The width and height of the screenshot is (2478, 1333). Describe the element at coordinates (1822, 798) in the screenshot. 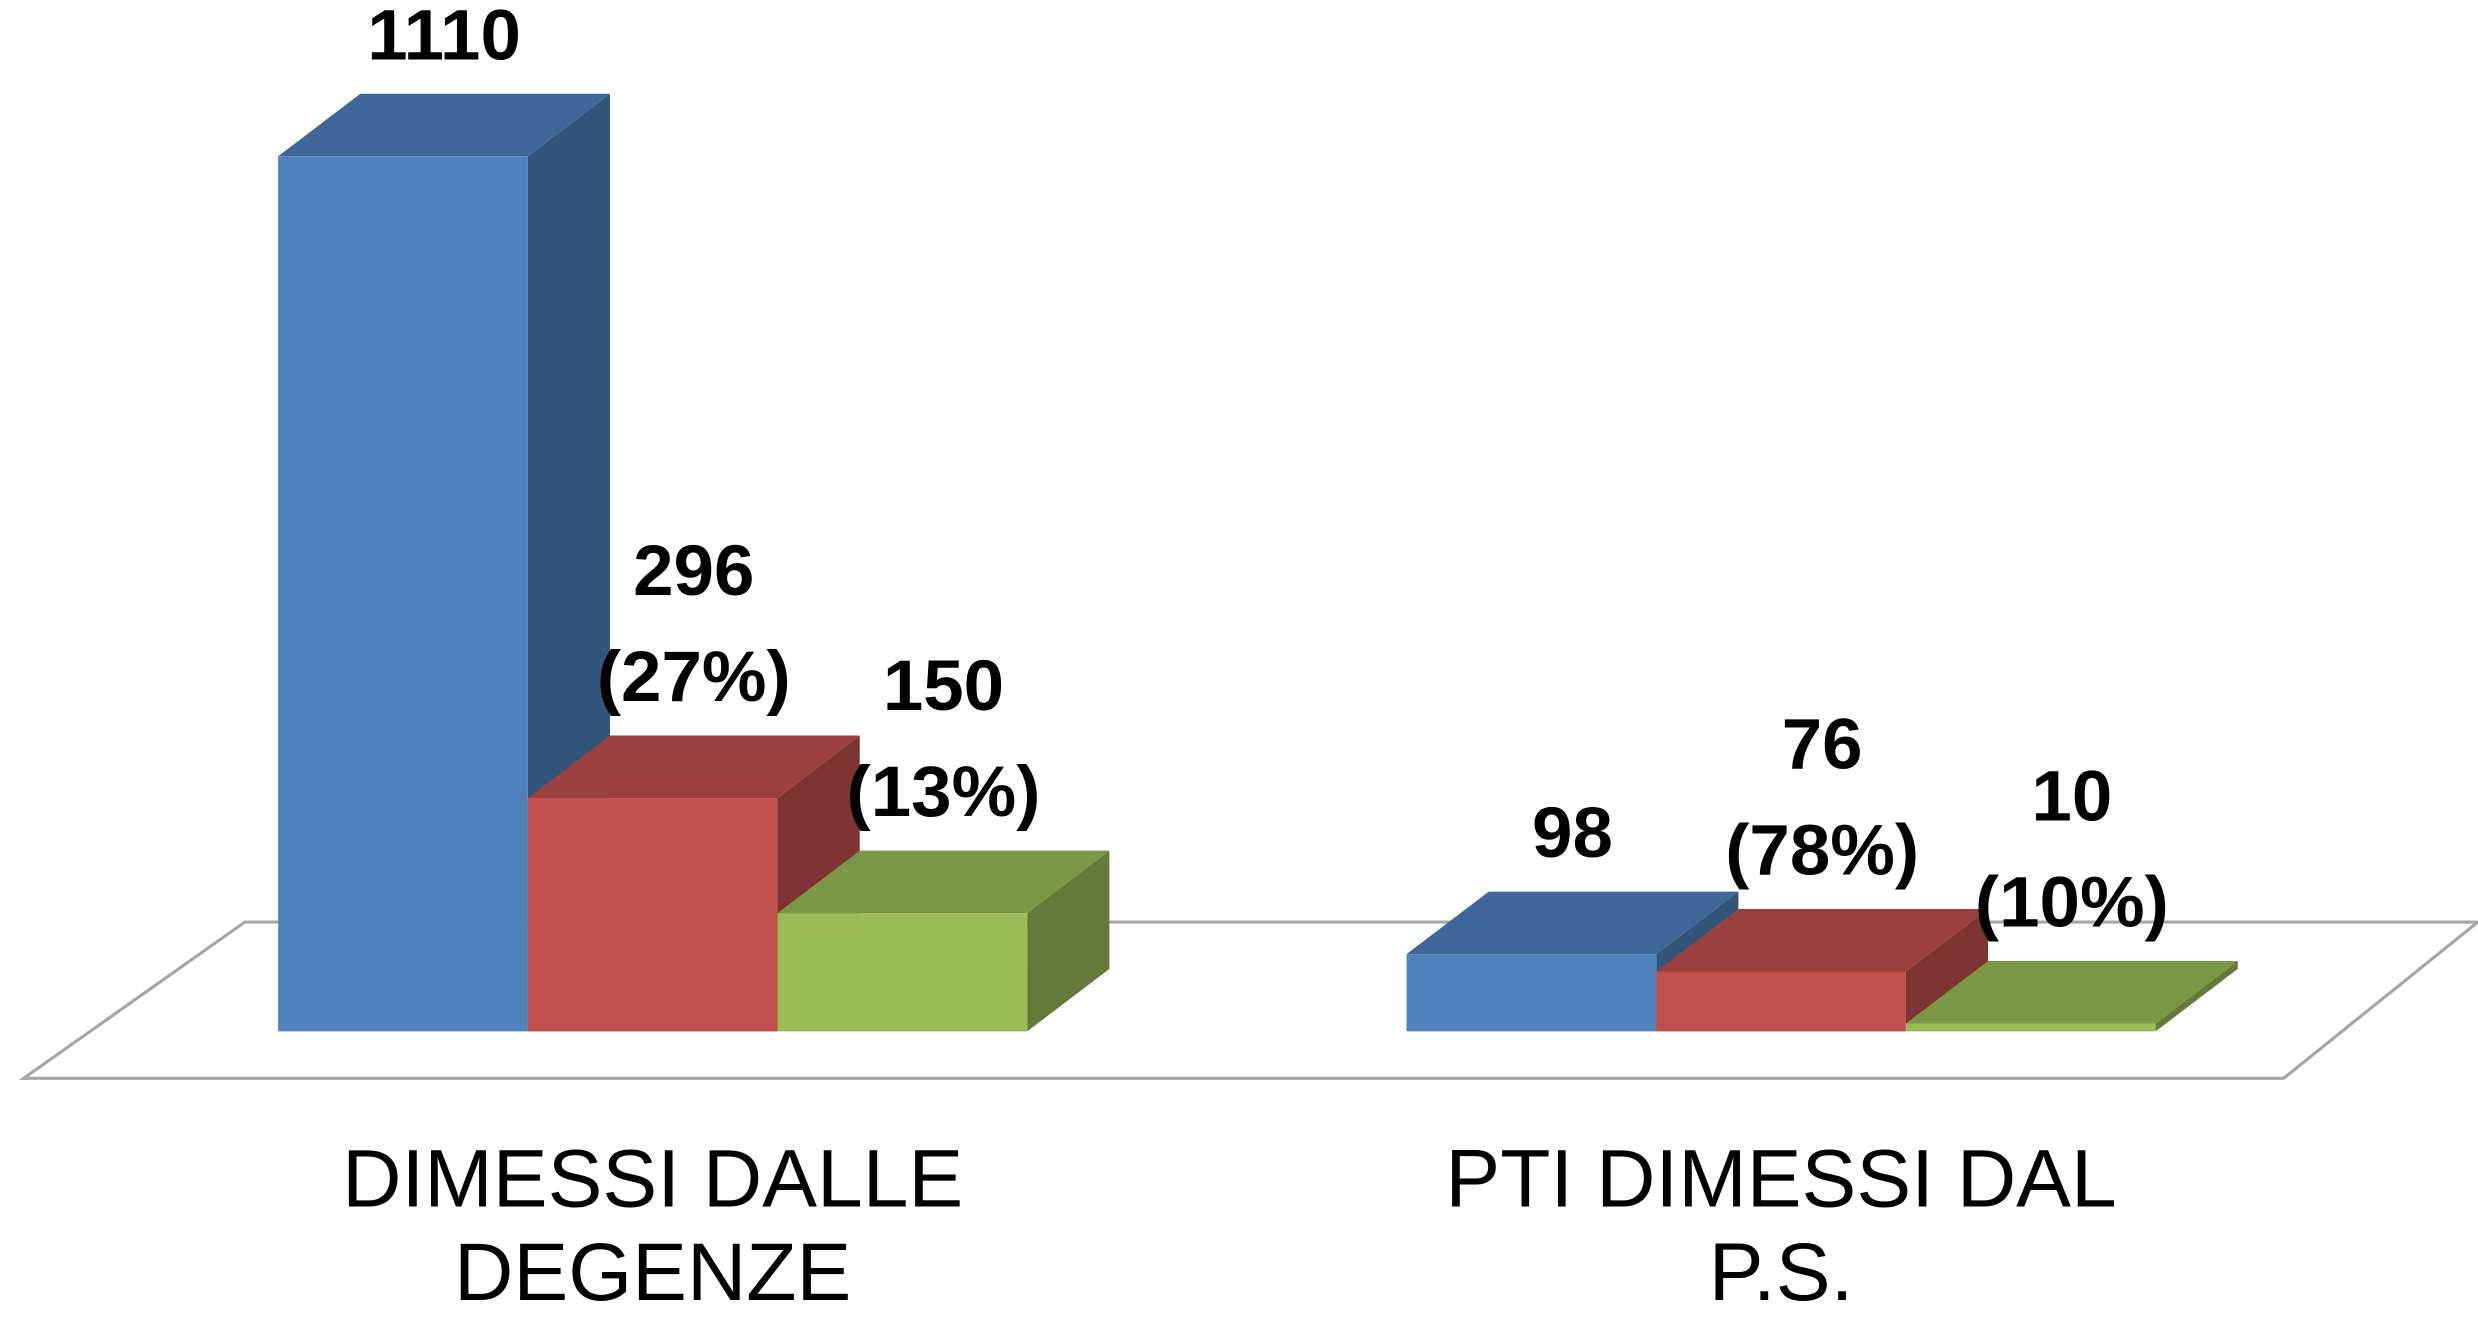

I see `value-label: 76 (78%)` at that location.